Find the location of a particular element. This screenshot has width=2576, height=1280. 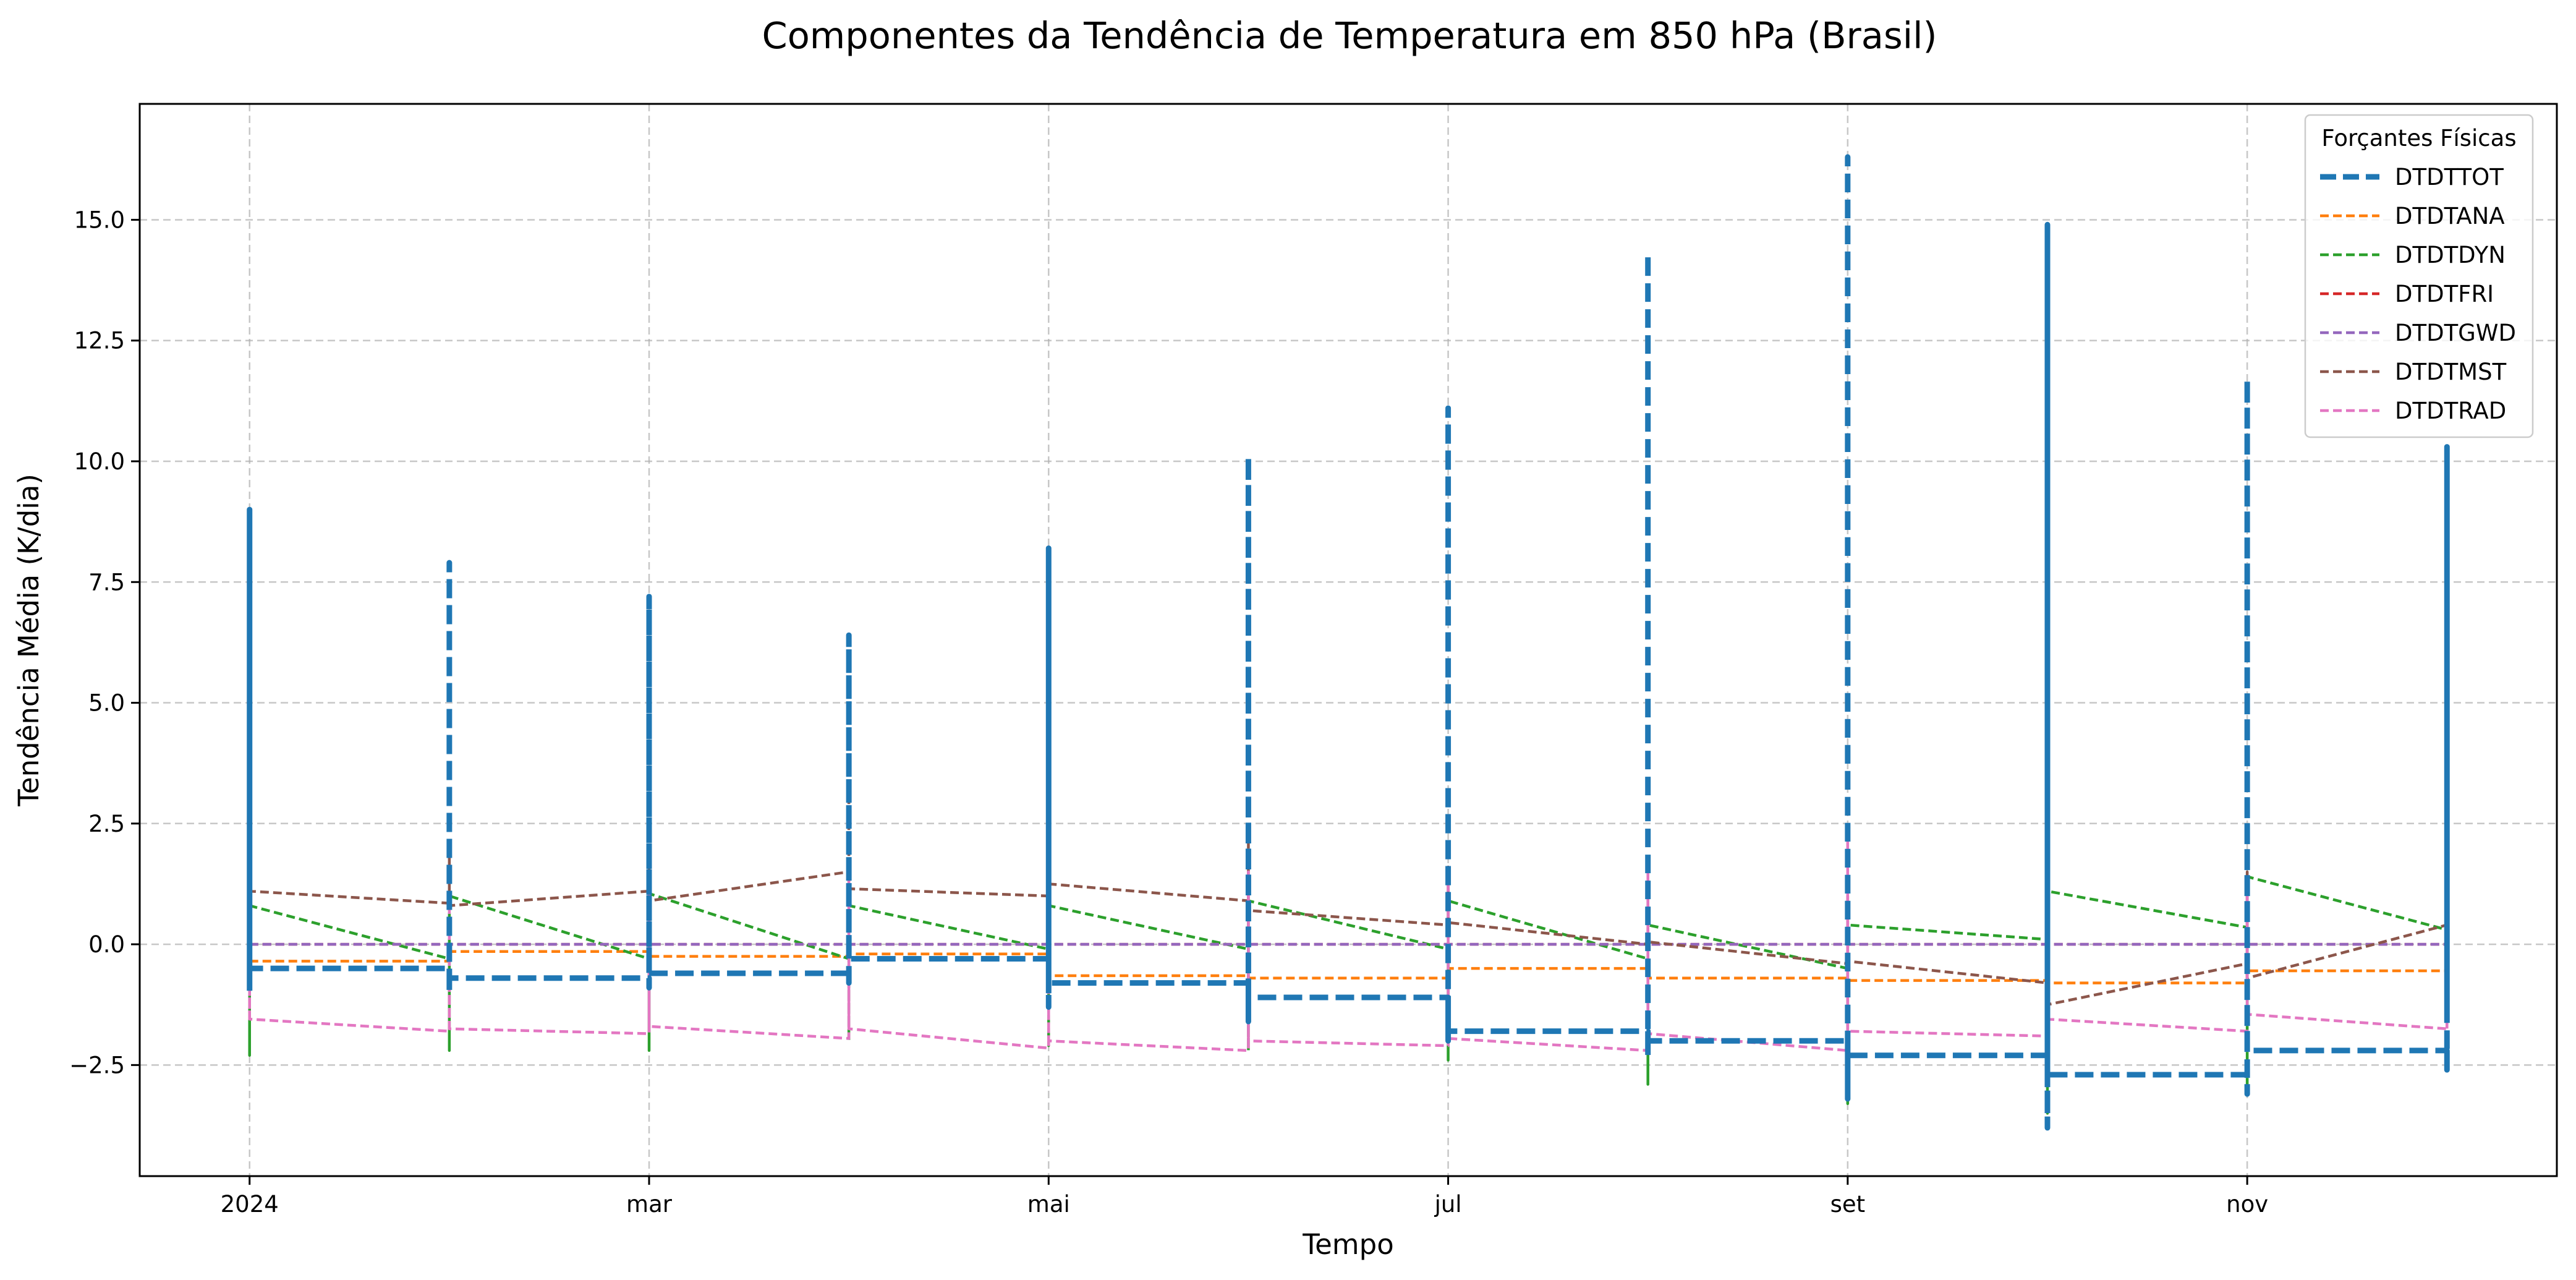

y-tick-label: −2.5 is located at coordinates (97, 1065).